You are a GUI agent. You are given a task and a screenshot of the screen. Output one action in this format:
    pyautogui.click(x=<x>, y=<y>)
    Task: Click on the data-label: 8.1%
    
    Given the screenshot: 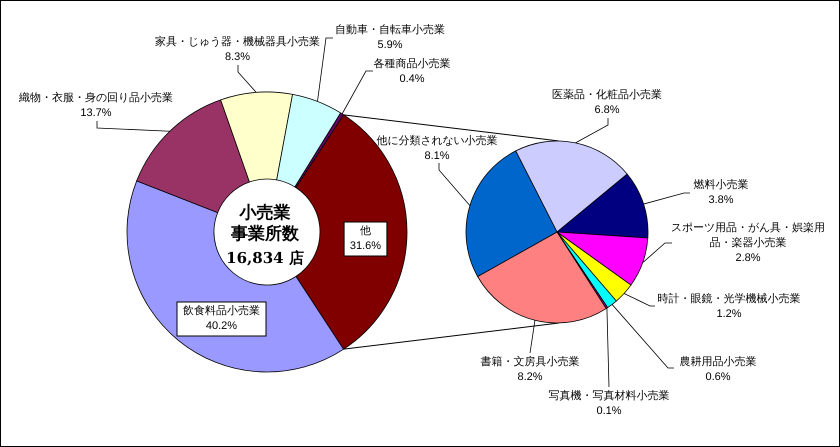 What is the action you would take?
    pyautogui.click(x=437, y=156)
    